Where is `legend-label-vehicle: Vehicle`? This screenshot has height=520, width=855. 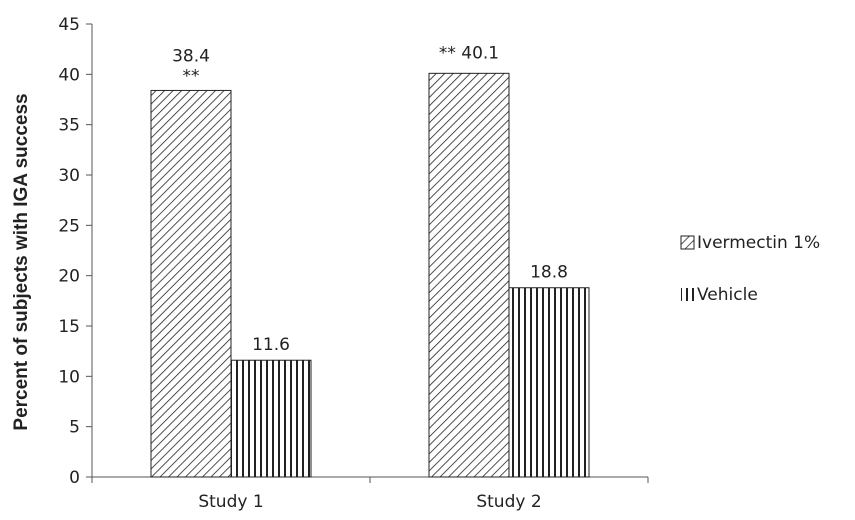
legend-label-vehicle: Vehicle is located at coordinates (727, 295).